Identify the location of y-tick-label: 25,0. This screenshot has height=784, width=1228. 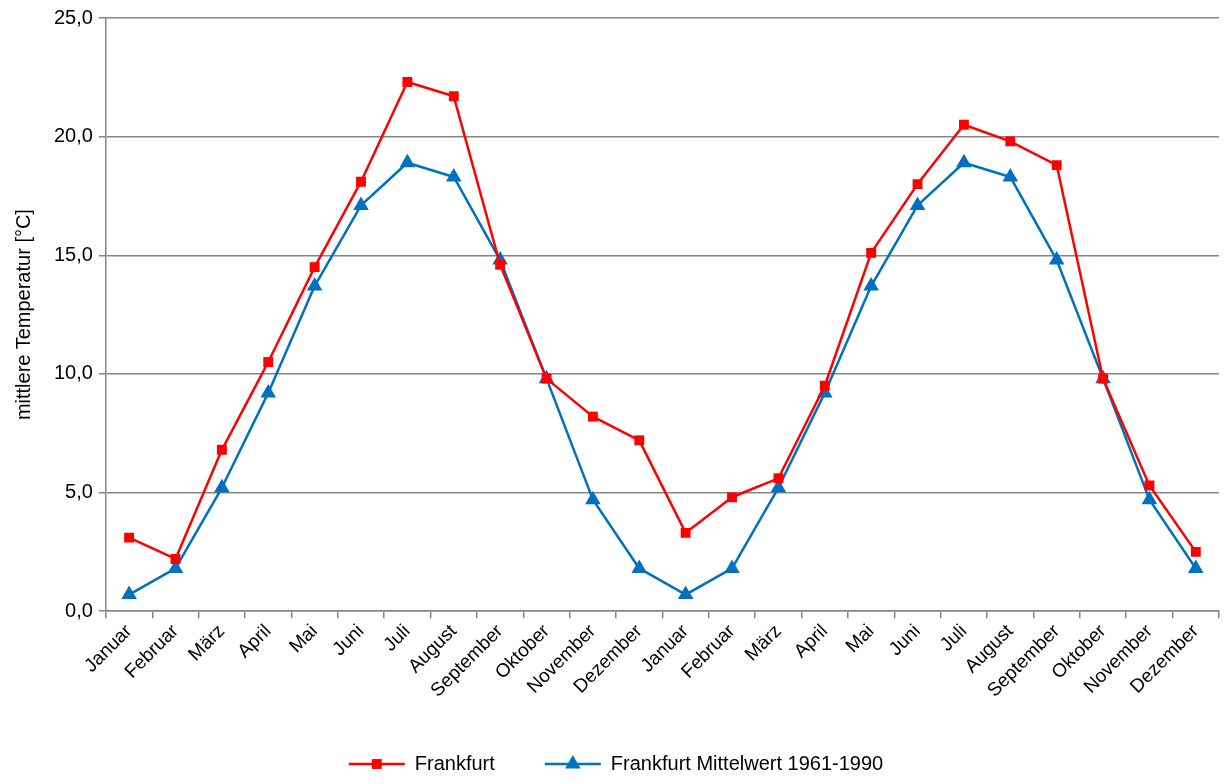
(73, 16).